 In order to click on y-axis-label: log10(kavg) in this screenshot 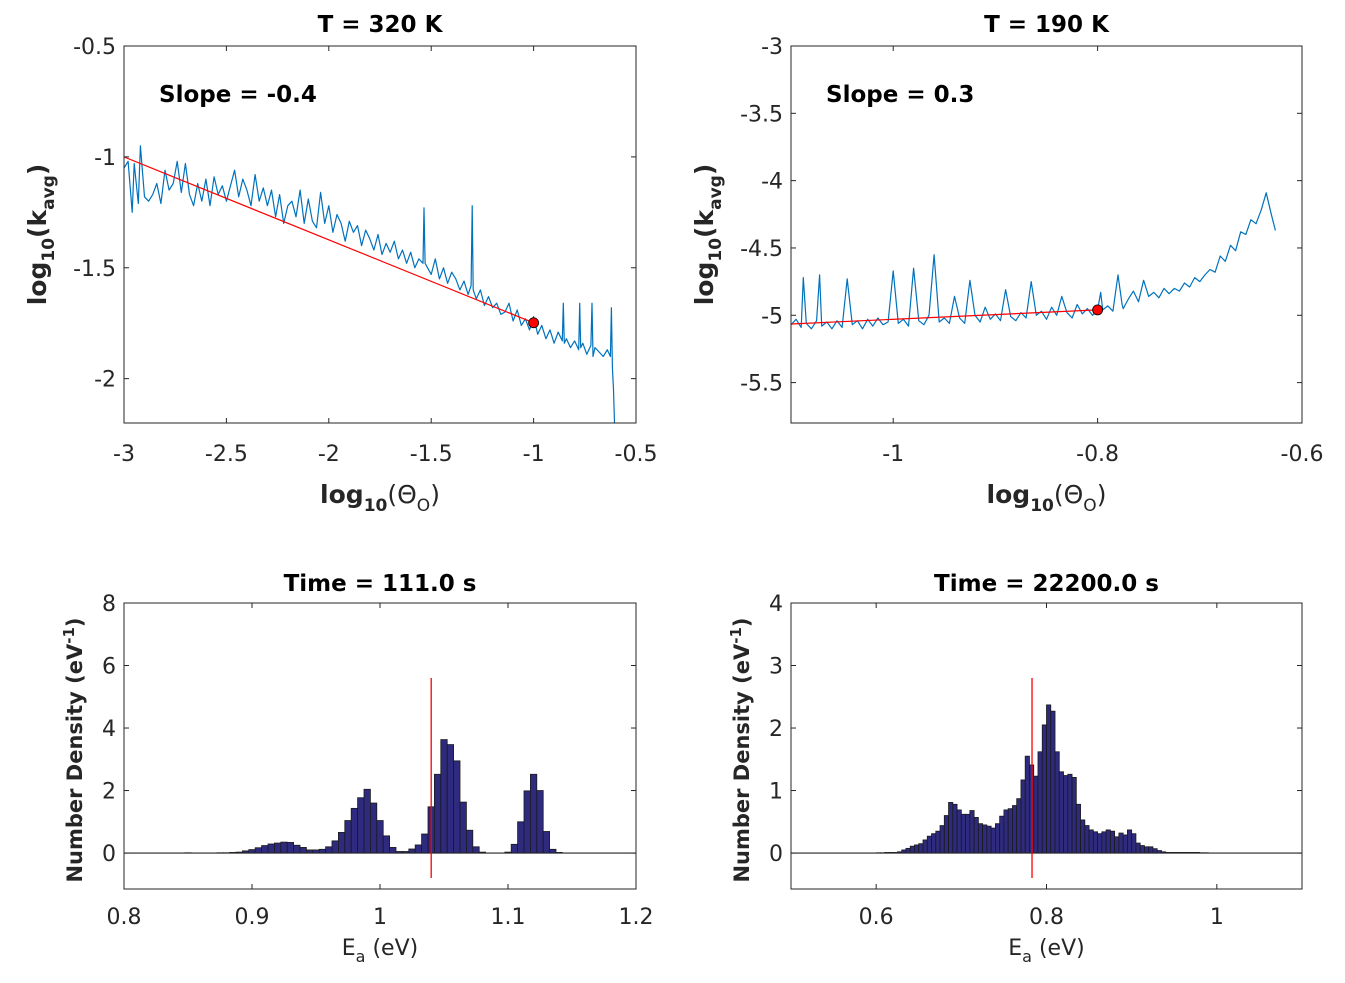, I will do `click(41, 235)`.